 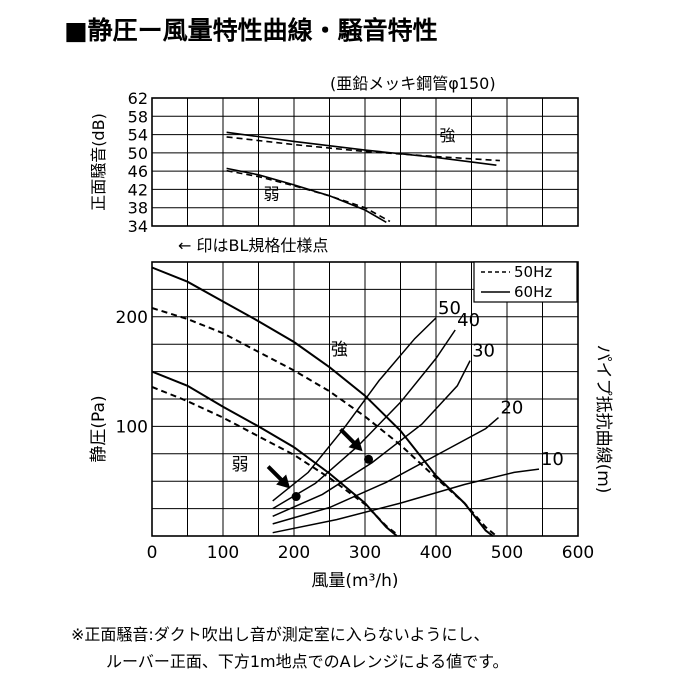 What do you see at coordinates (603, 419) in the screenshot?
I see `y2-axis-label: パイプ抵抗曲線(m)` at bounding box center [603, 419].